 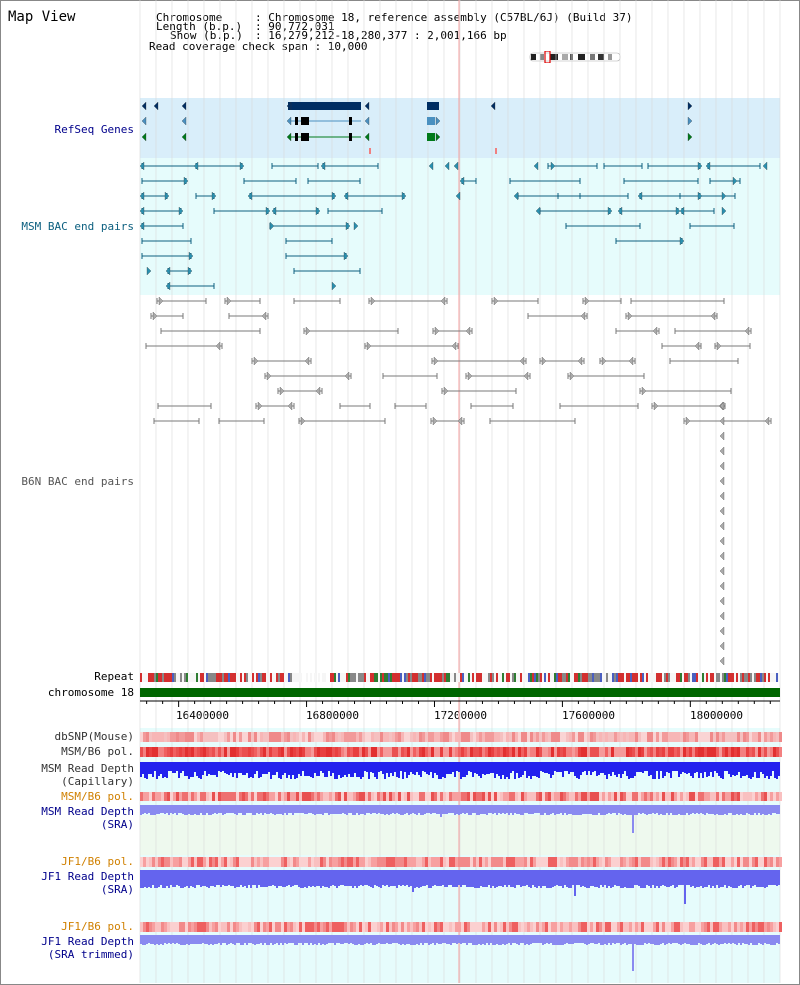 What do you see at coordinates (295, 26) in the screenshot?
I see `length-value: : 90,772,031` at bounding box center [295, 26].